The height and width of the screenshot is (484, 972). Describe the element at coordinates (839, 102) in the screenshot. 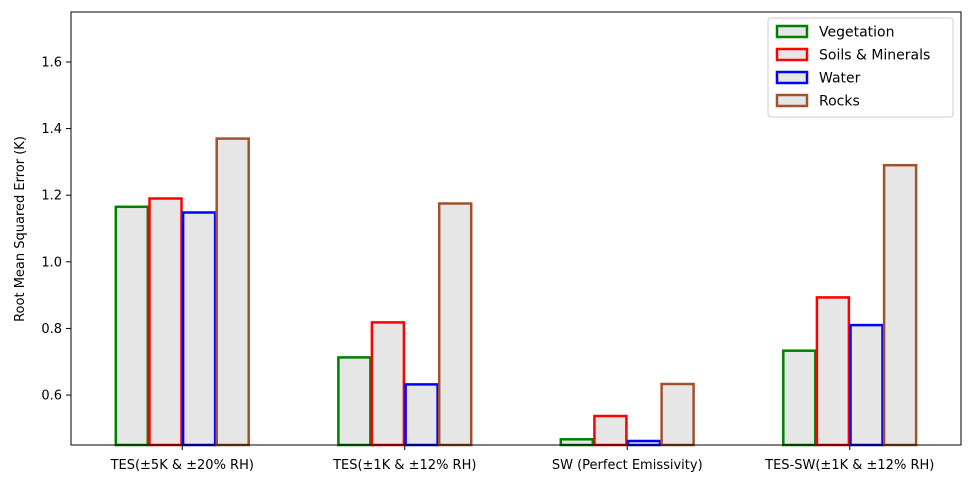

I see `legend-label-rocks: Rocks` at that location.